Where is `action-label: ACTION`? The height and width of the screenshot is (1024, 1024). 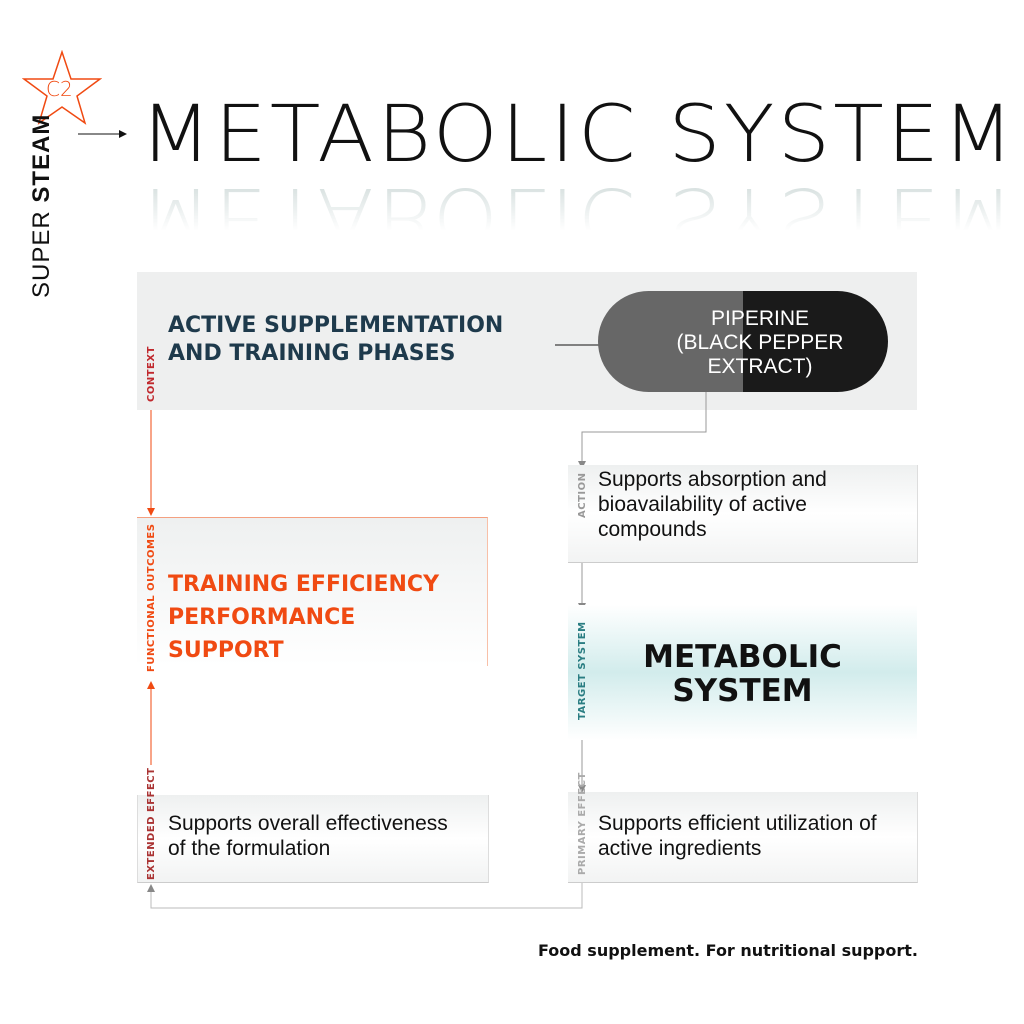 action-label: ACTION is located at coordinates (582, 495).